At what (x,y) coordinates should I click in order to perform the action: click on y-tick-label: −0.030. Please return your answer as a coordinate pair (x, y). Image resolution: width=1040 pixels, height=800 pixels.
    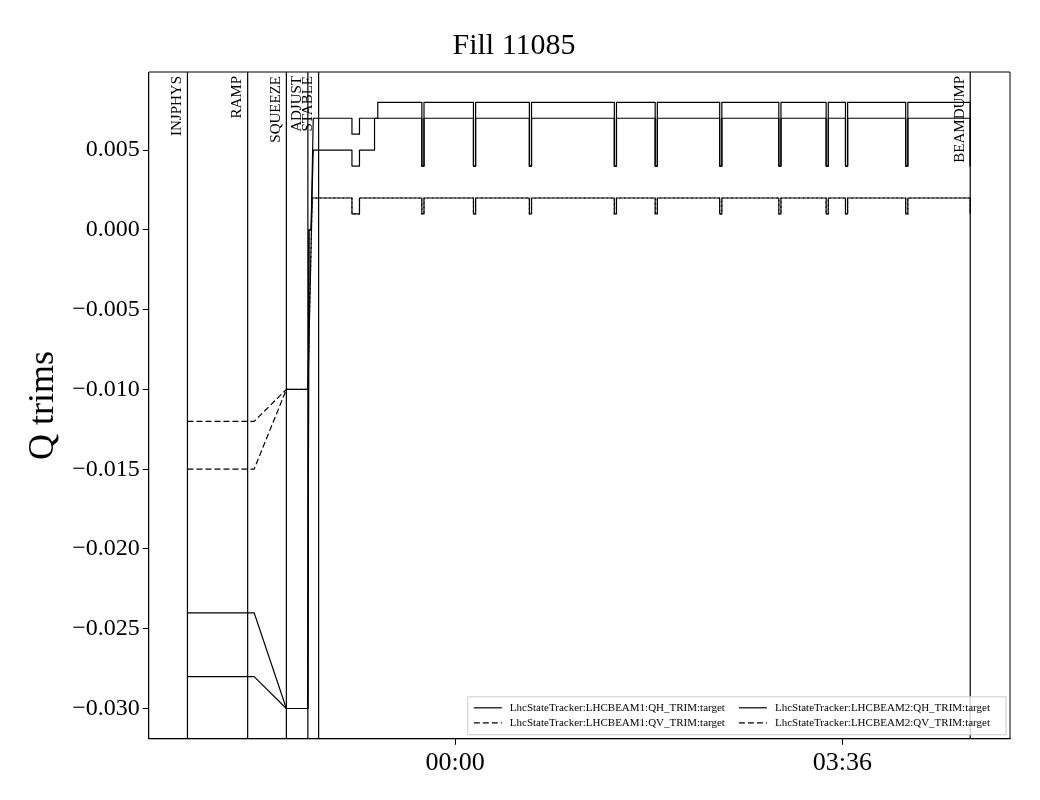
    Looking at the image, I should click on (106, 706).